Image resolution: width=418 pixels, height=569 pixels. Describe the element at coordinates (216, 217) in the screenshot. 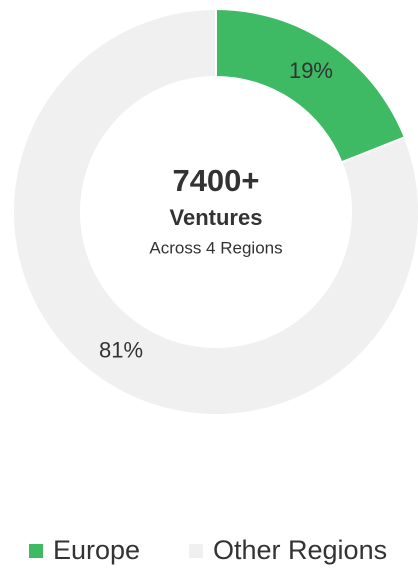

I see `center-label: Ventures` at that location.